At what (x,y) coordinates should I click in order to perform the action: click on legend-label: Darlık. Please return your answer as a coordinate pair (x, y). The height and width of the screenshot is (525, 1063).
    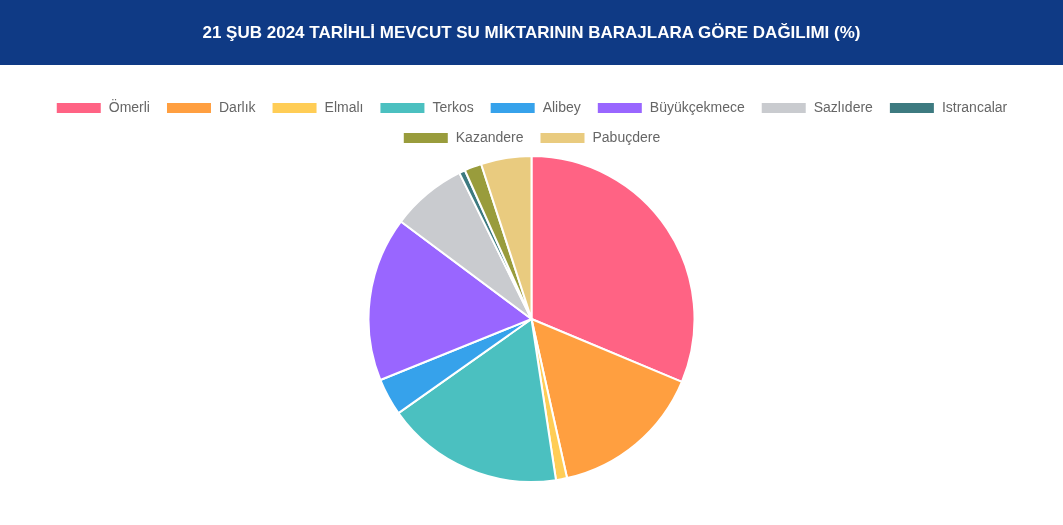
    Looking at the image, I should click on (237, 106).